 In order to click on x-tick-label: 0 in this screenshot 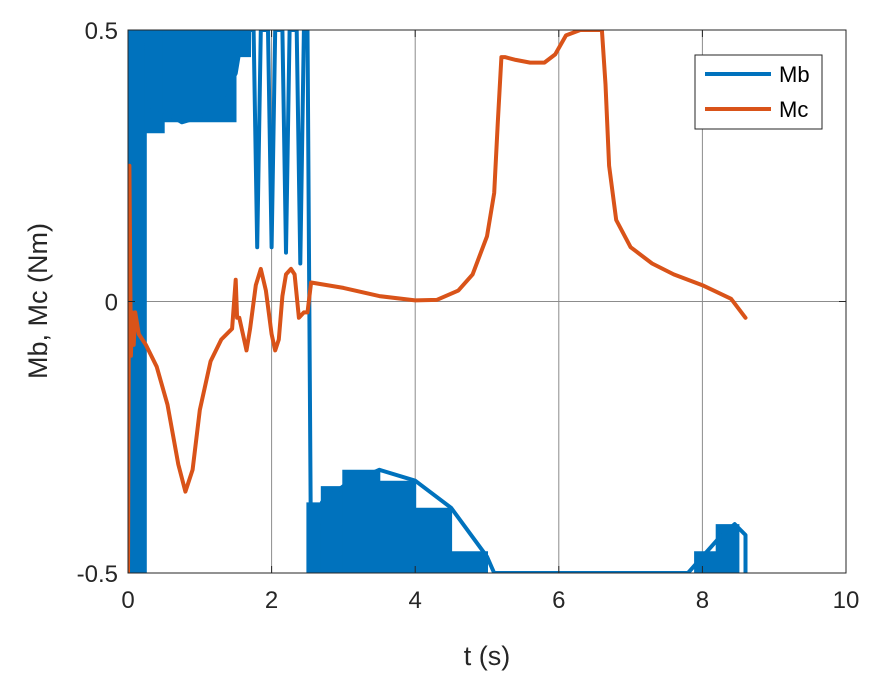, I will do `click(127, 600)`.